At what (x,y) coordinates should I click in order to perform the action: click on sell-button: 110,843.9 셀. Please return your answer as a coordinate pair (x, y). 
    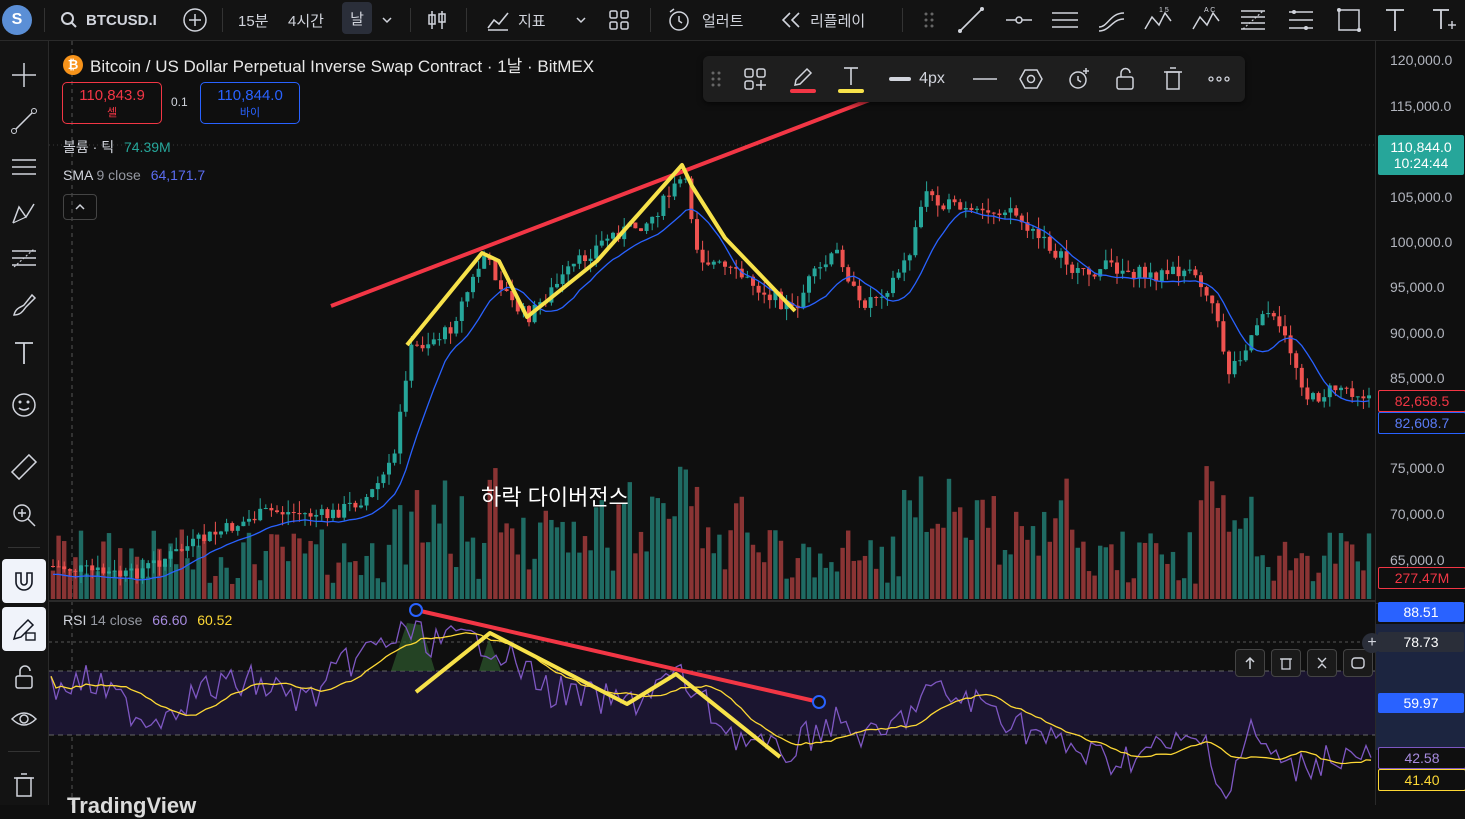
    Looking at the image, I should click on (112, 103).